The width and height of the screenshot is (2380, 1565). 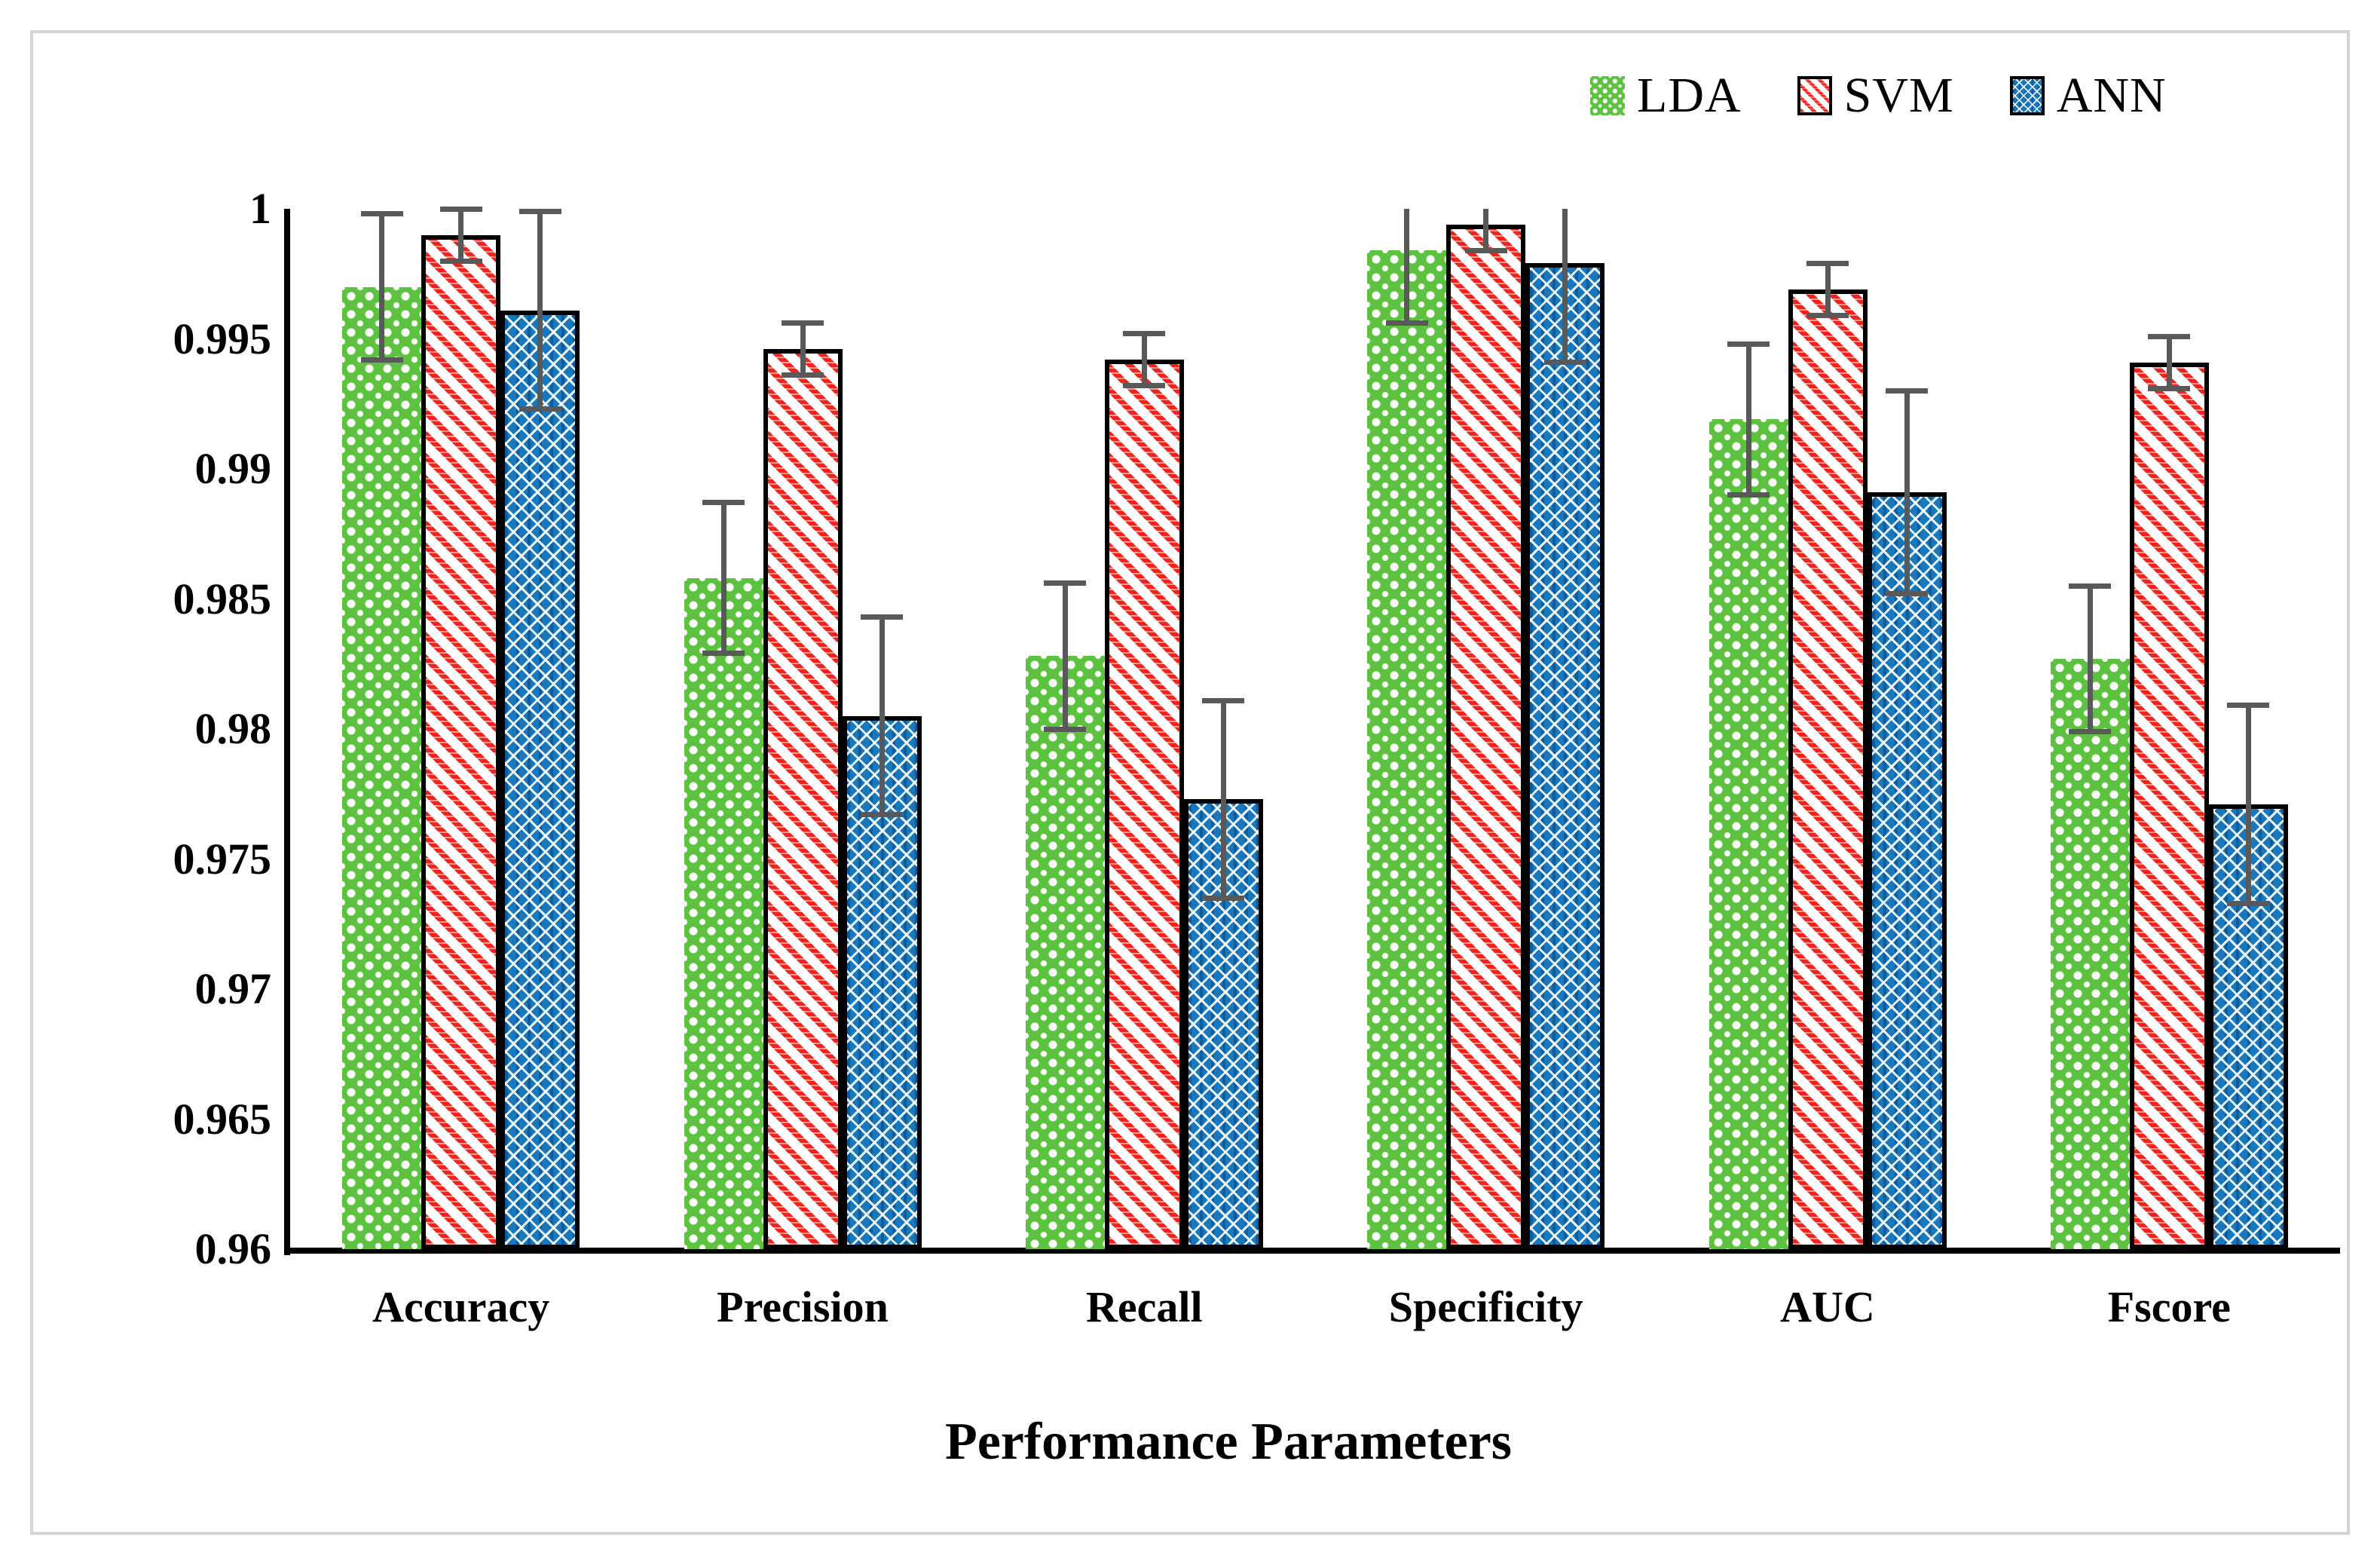 I want to click on y-tick-label: 1, so click(x=260, y=208).